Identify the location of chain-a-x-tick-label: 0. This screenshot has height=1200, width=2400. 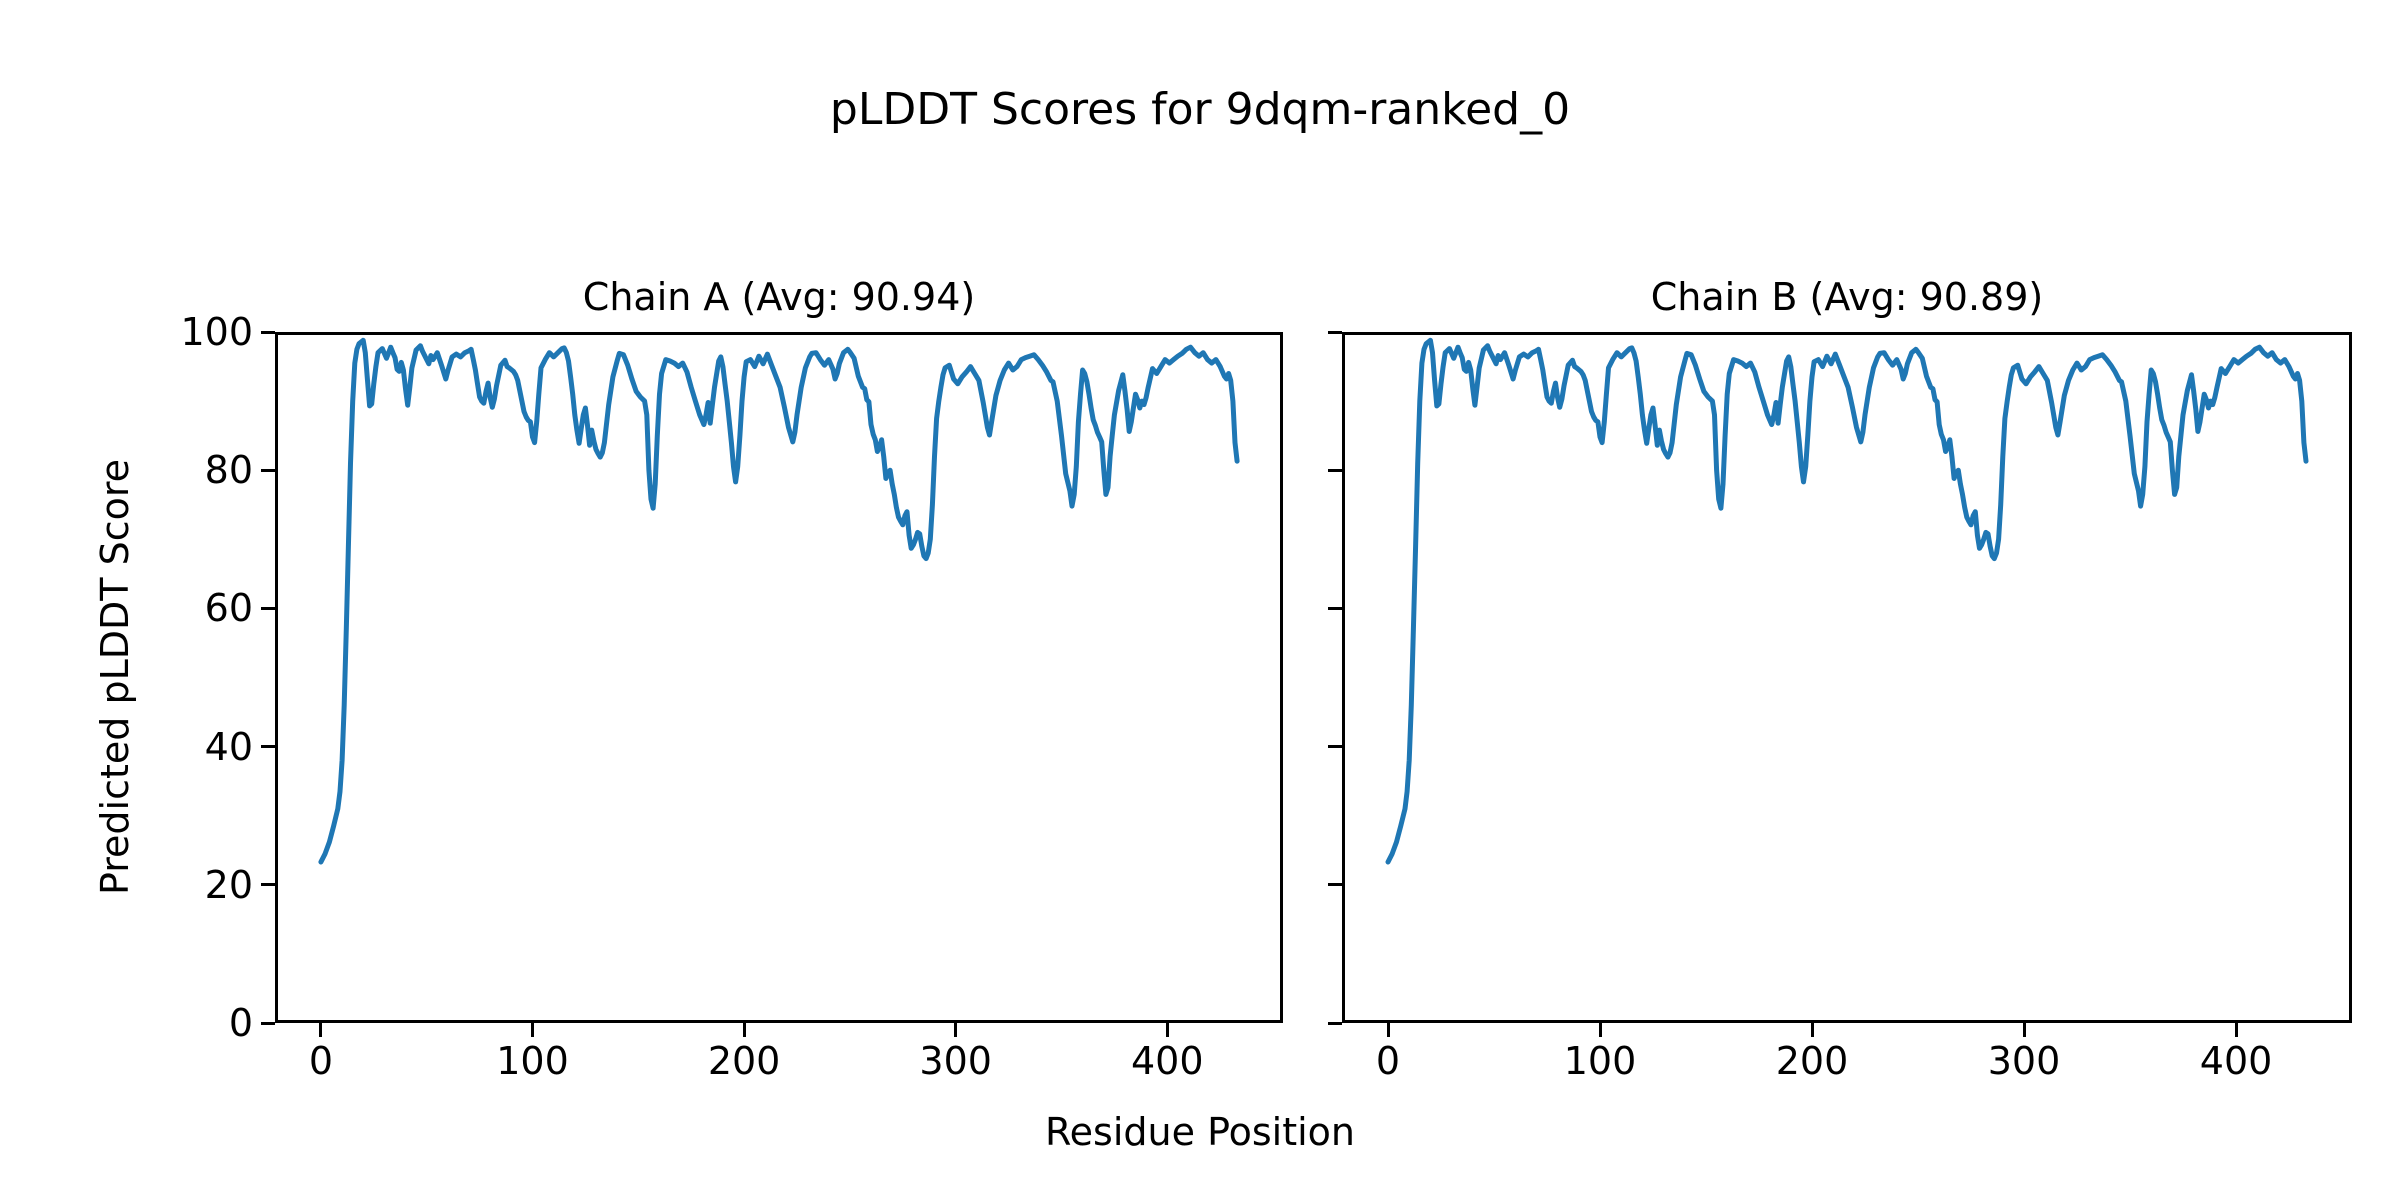
(320, 1061).